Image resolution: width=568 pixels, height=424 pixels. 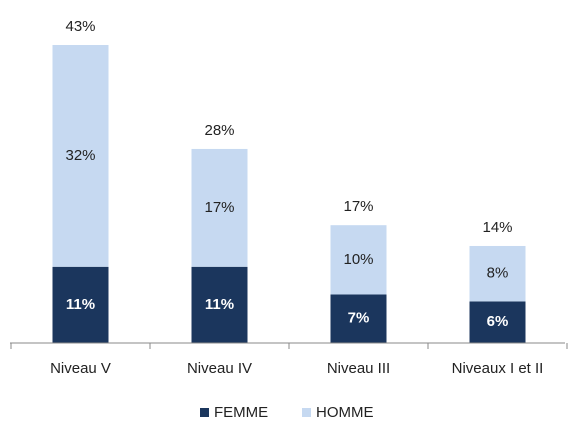 I want to click on total-label: 14%, so click(x=497, y=227).